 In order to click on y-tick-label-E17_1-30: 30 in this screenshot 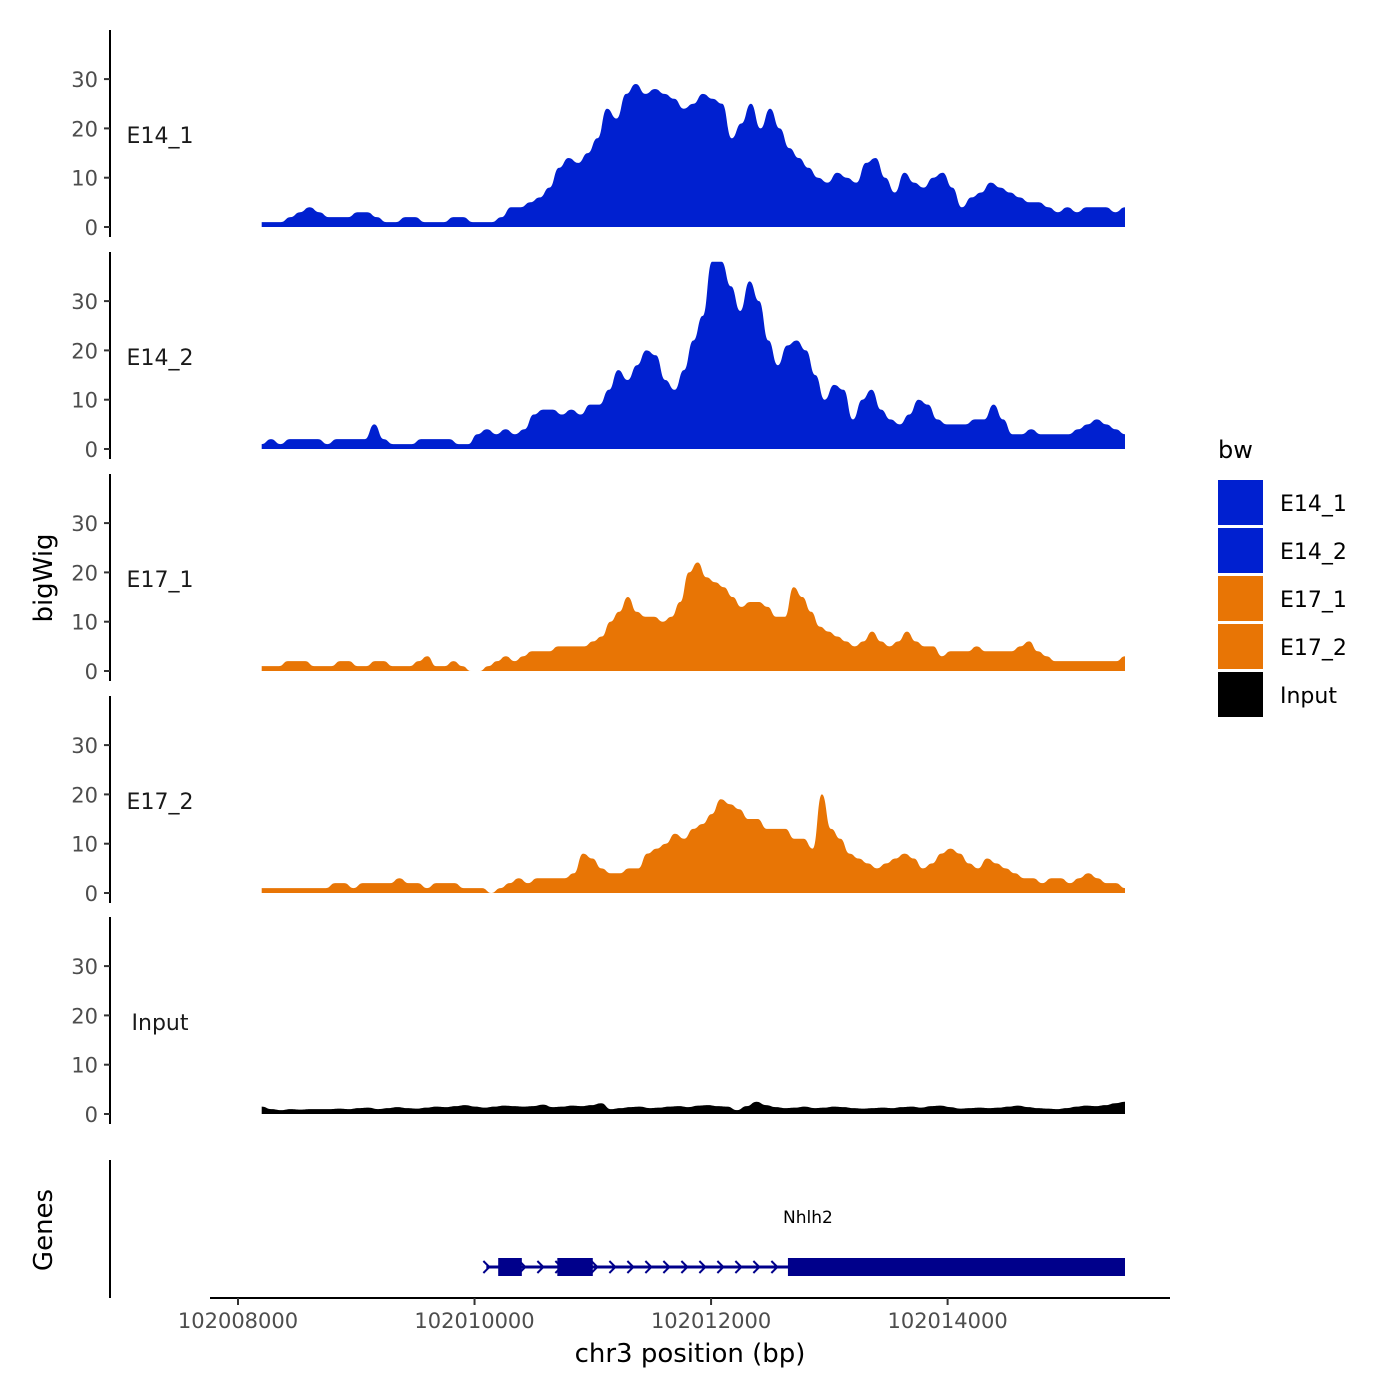, I will do `click(84, 524)`.